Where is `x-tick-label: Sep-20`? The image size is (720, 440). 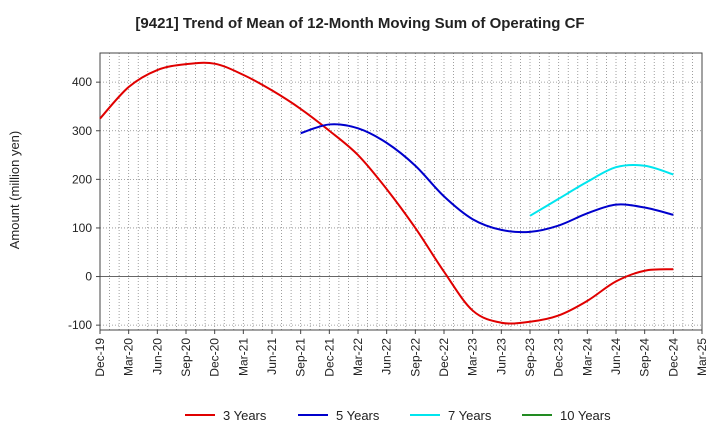 x-tick-label: Sep-20 is located at coordinates (186, 357).